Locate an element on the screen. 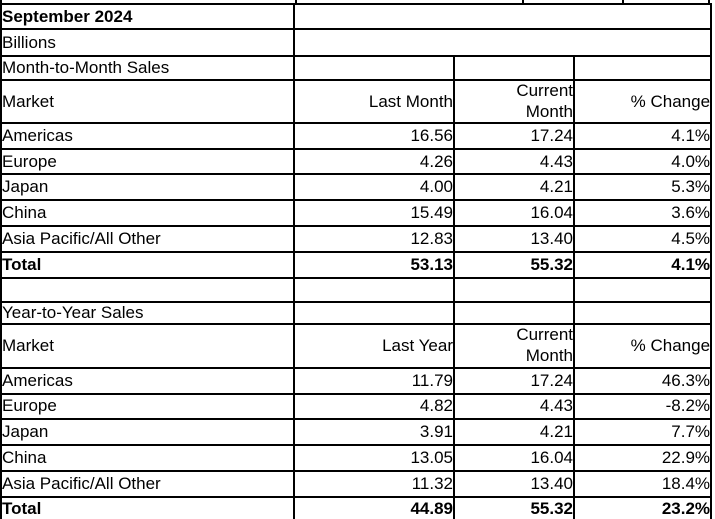  total-row-yty: Total 44.89 55.32 23.2% is located at coordinates (356, 507).